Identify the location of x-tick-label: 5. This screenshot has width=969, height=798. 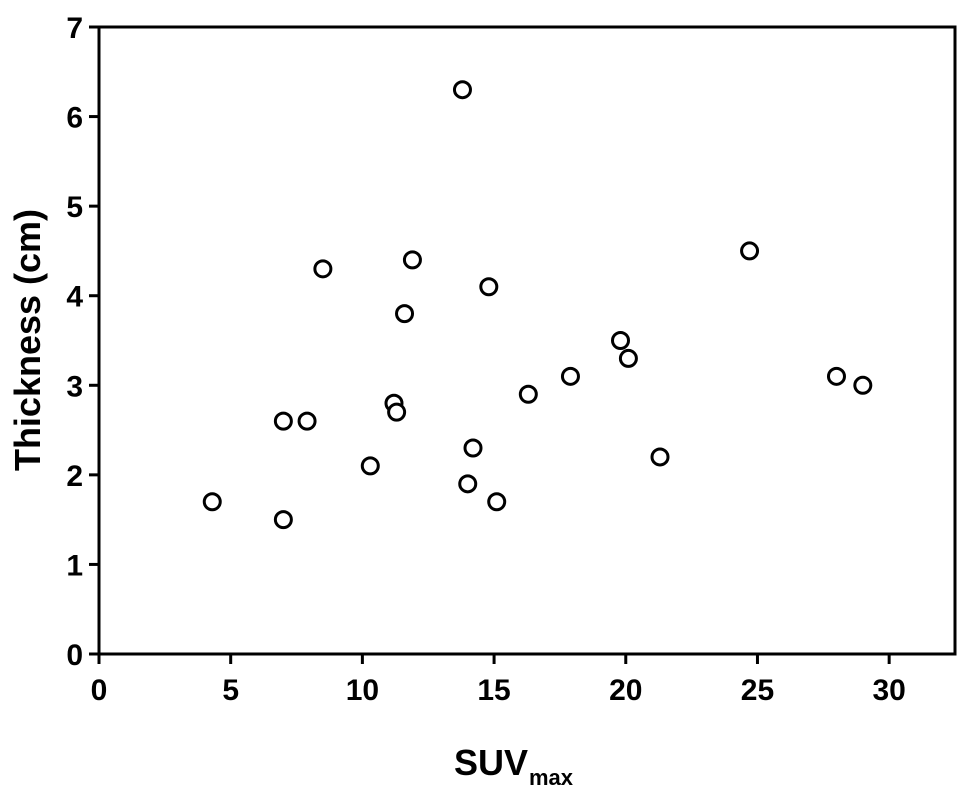
(230, 690).